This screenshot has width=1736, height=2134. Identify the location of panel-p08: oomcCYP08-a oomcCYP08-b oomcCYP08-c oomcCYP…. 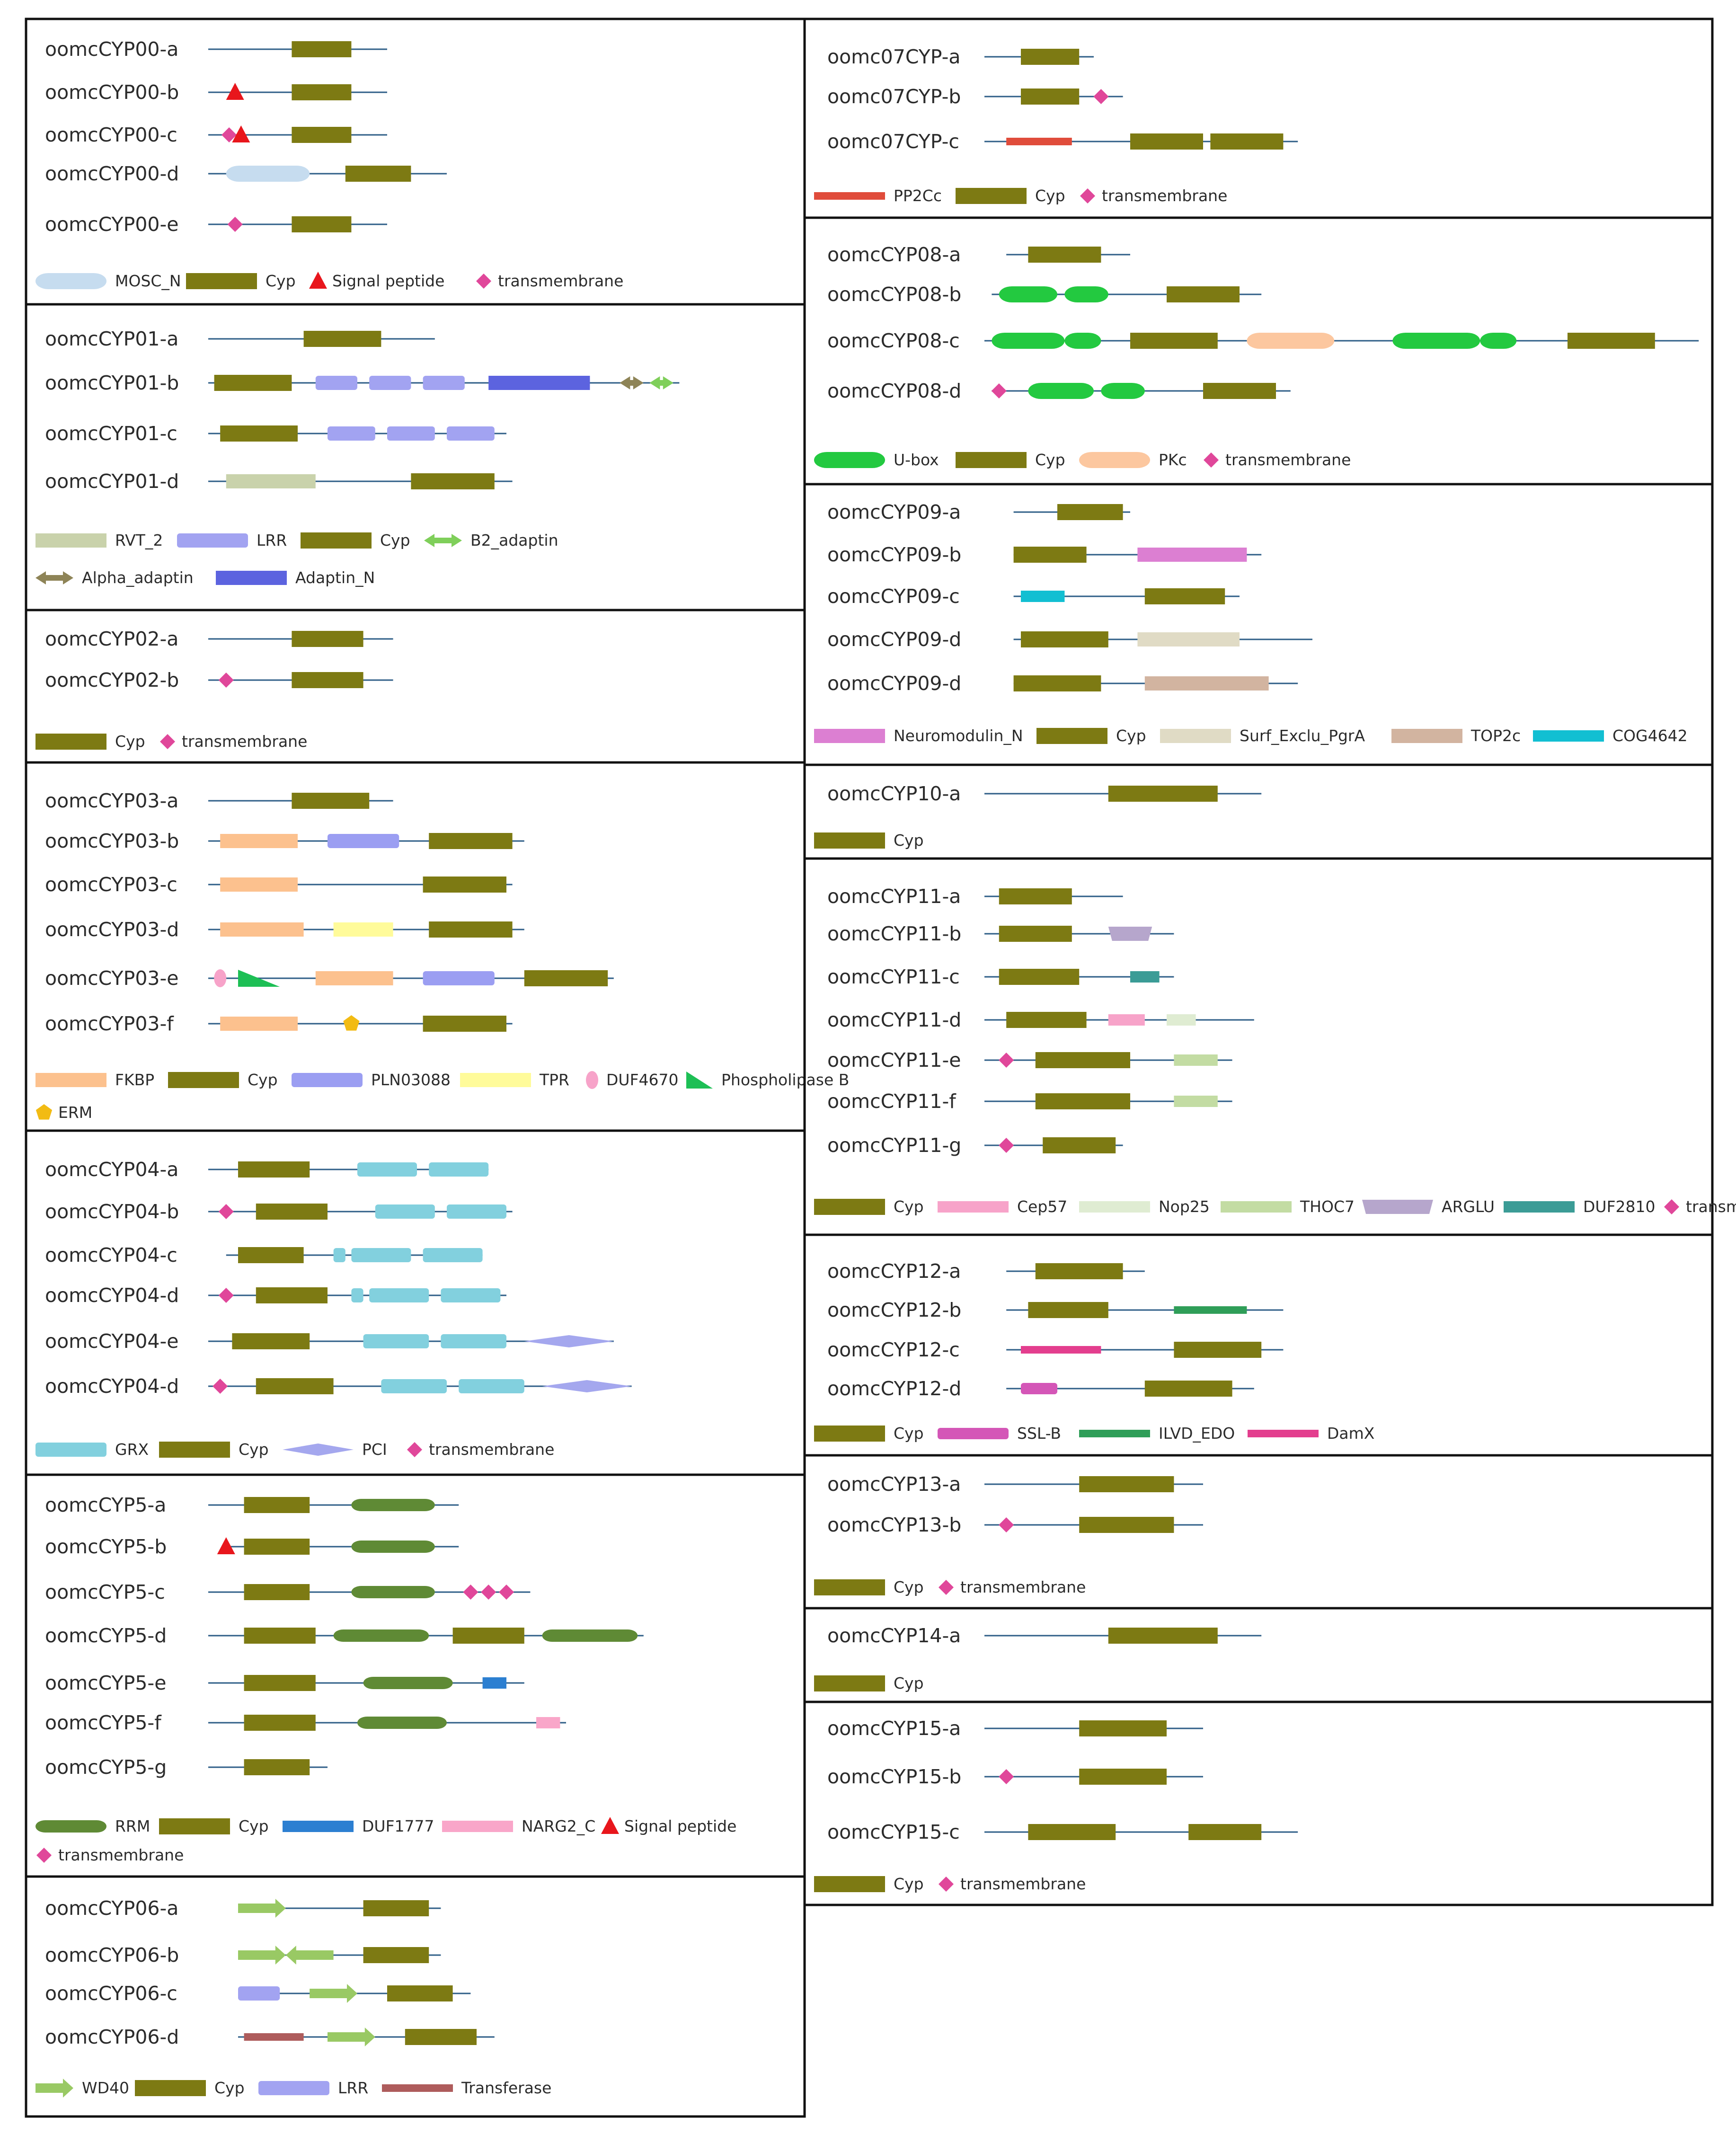
(1258, 351).